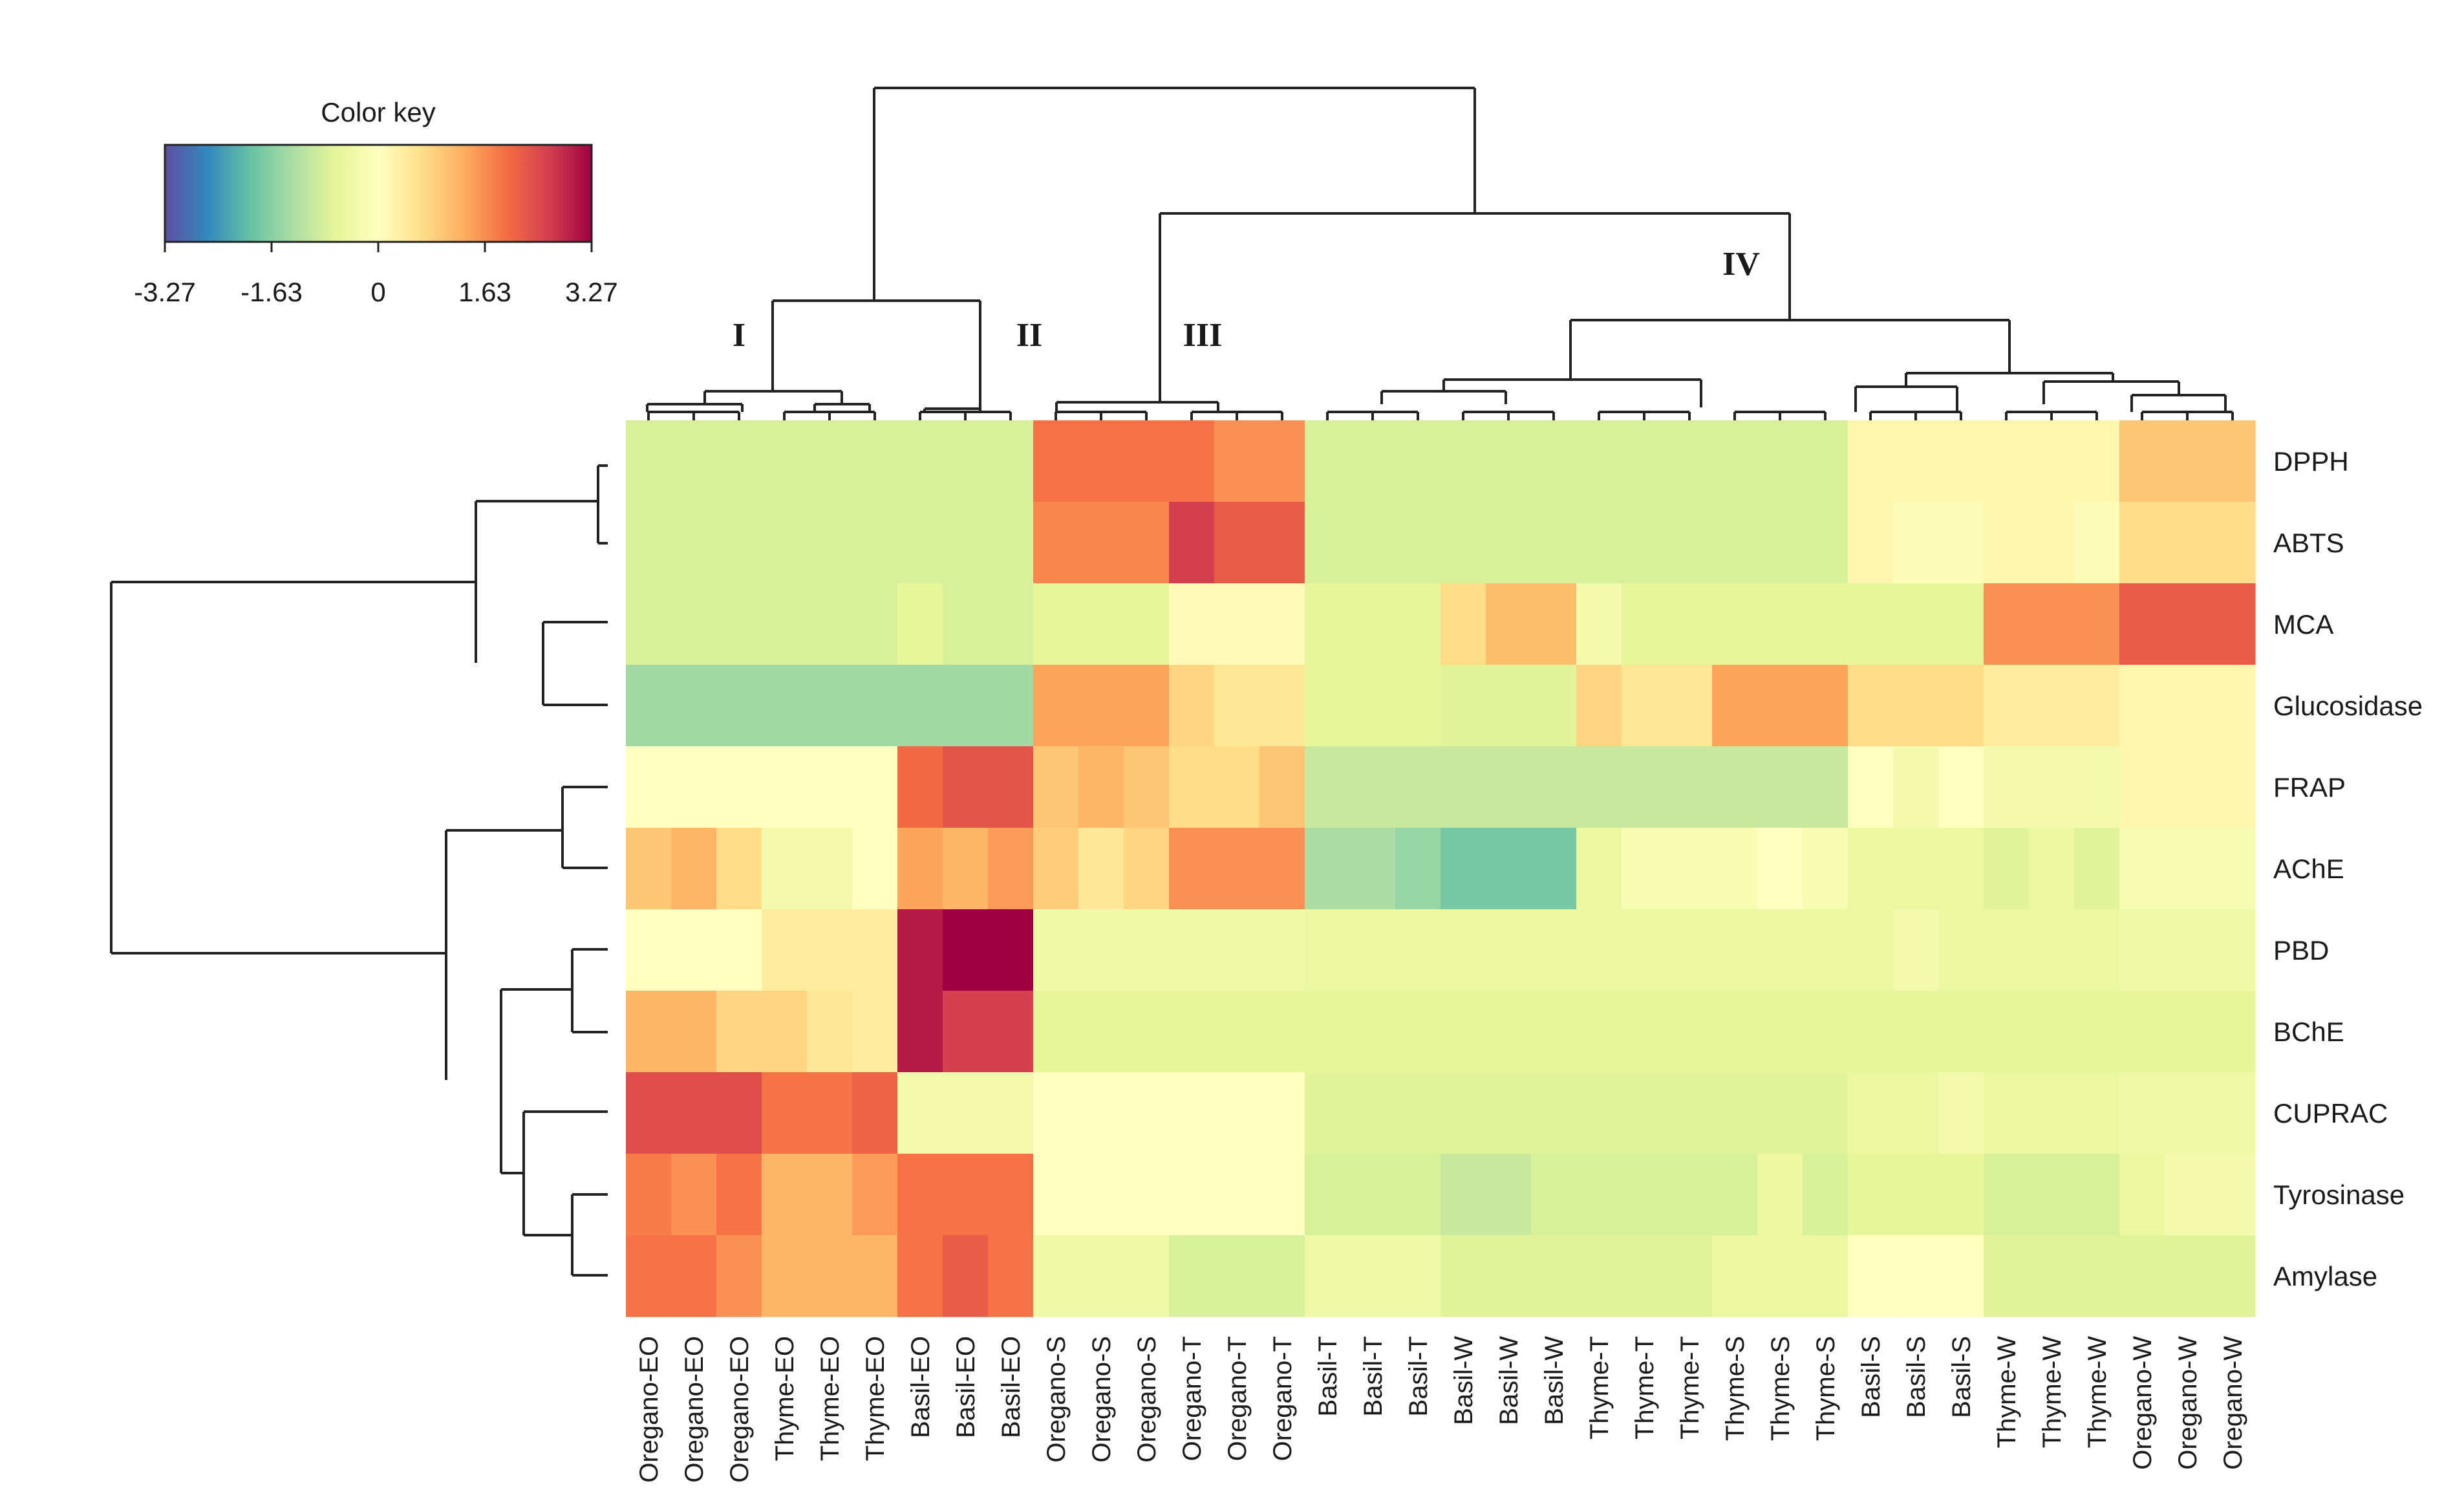 This screenshot has width=2464, height=1510. What do you see at coordinates (1440, 415) in the screenshot?
I see `column-dendrogram-leaves` at bounding box center [1440, 415].